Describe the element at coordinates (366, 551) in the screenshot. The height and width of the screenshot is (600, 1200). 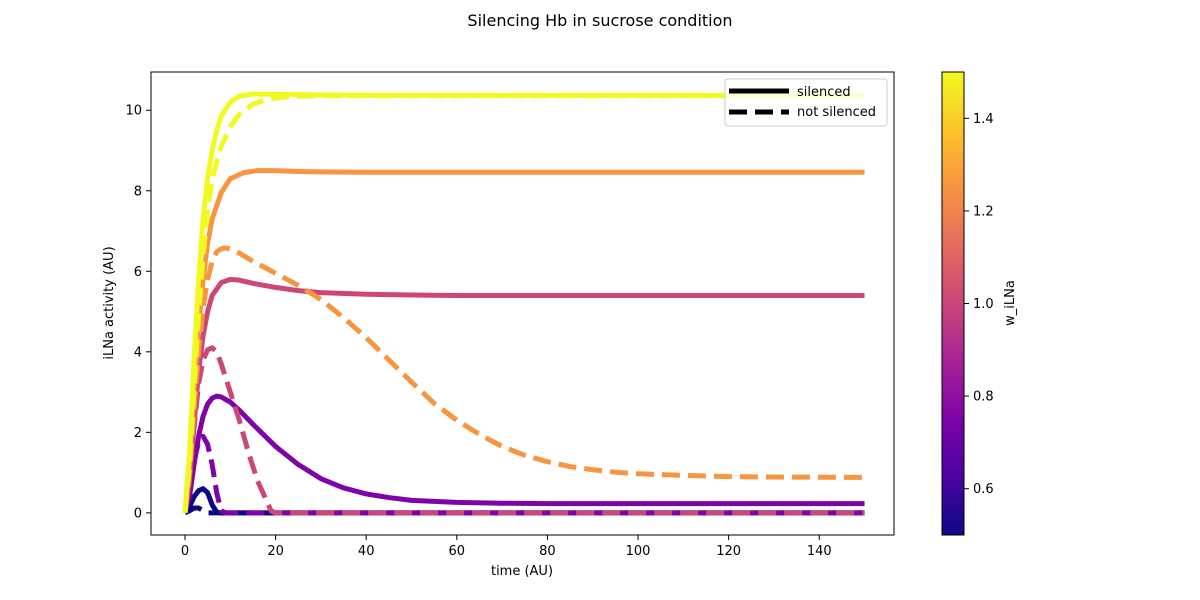
I see `x-tick-label: 40` at that location.